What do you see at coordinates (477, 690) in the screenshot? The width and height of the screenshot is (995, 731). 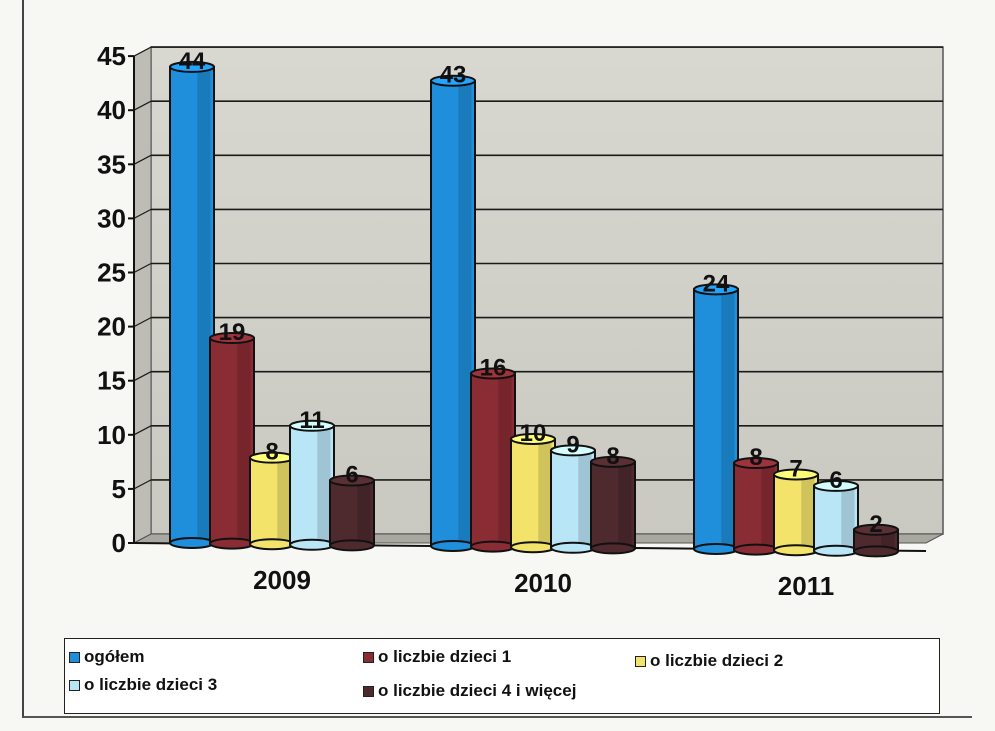 I see `legend-label: o liczbie dzieci 4 i więcej` at bounding box center [477, 690].